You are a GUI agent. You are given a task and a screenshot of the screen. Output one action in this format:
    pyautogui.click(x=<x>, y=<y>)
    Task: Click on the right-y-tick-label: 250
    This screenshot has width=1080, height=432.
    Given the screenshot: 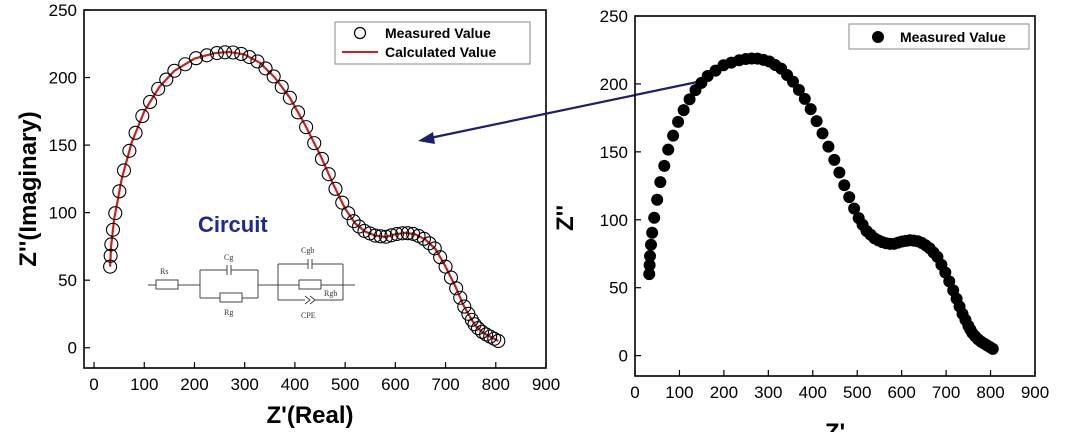 What is the action you would take?
    pyautogui.click(x=614, y=16)
    